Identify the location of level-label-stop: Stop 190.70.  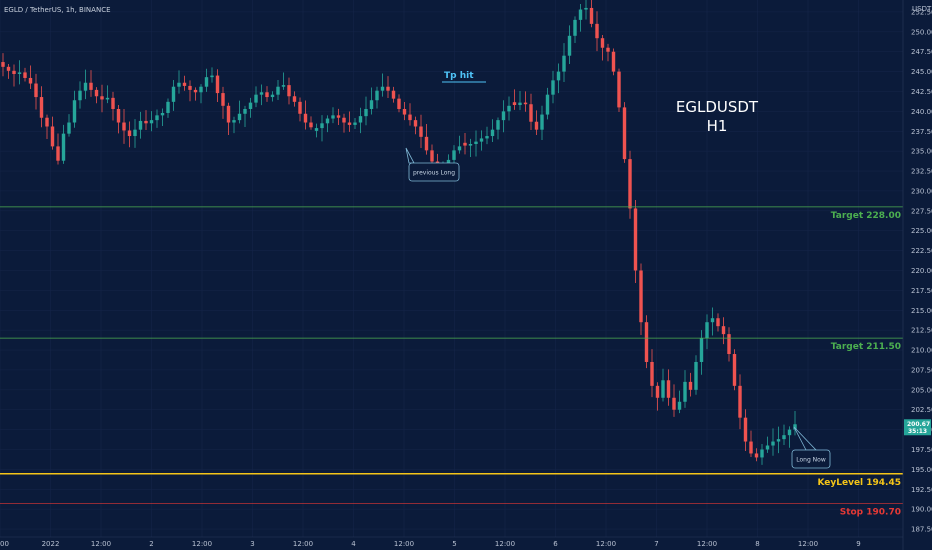
(870, 513).